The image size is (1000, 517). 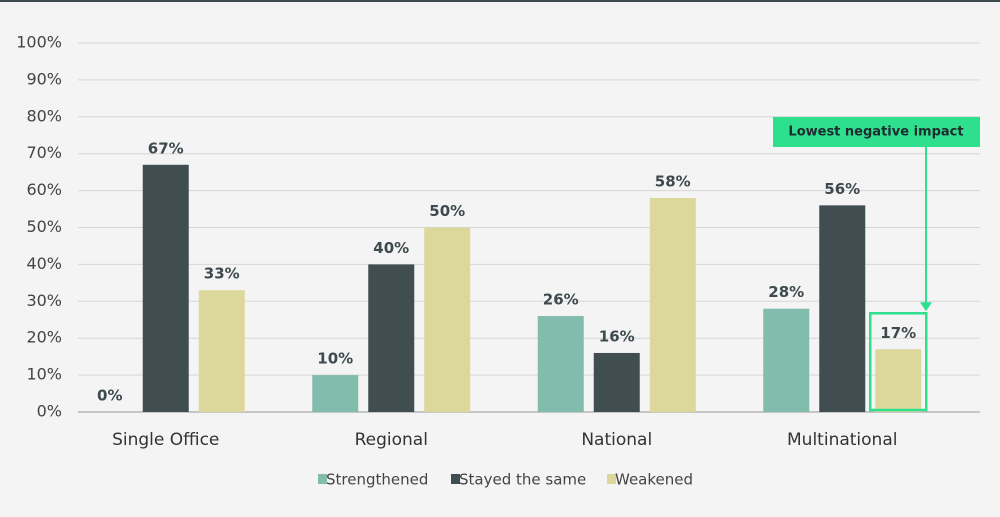 I want to click on y-tick-label: 70%, so click(x=44, y=152).